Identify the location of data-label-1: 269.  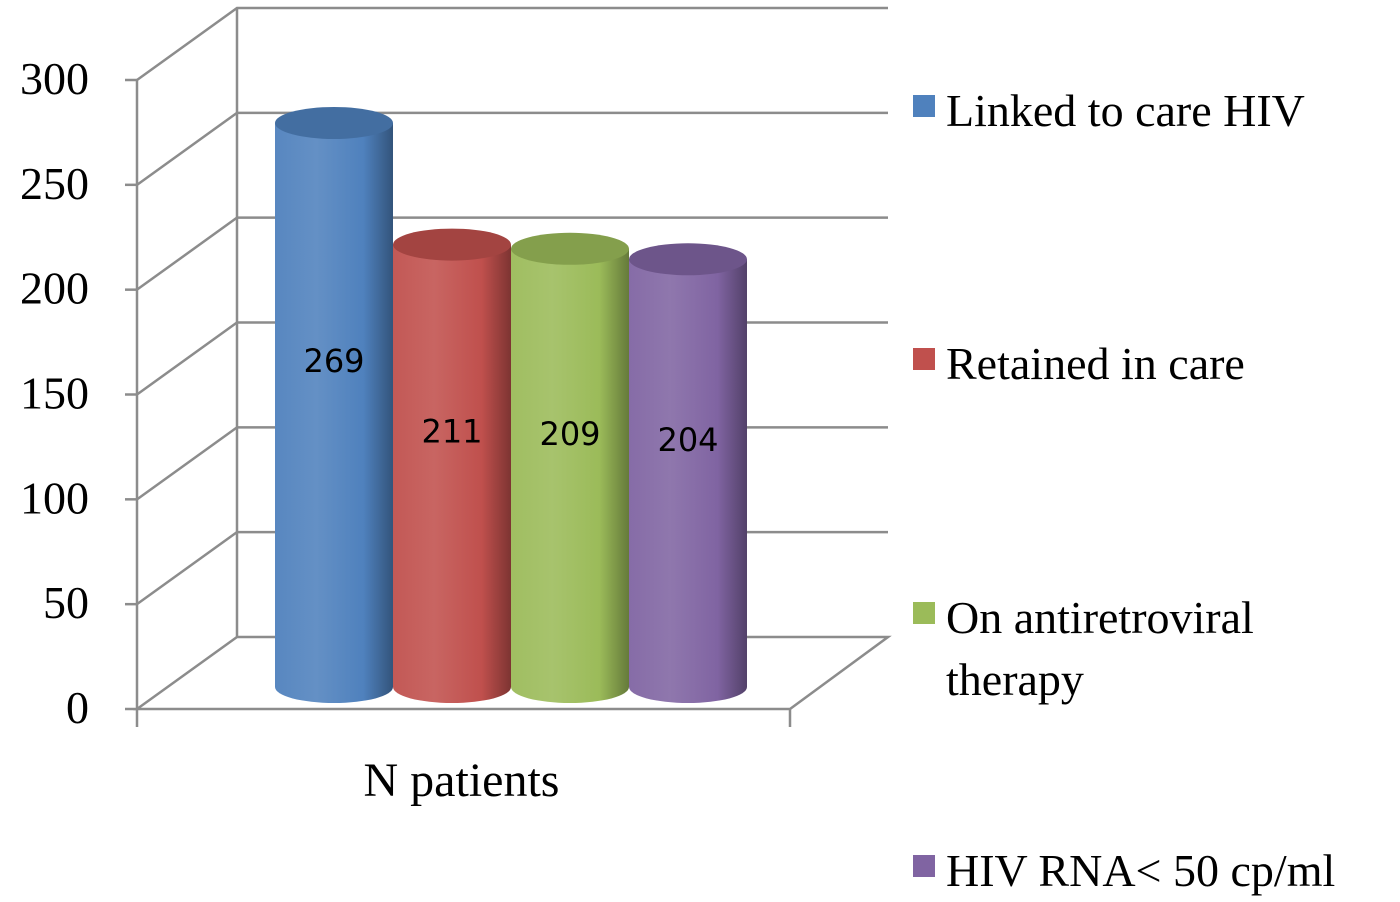
(333, 361).